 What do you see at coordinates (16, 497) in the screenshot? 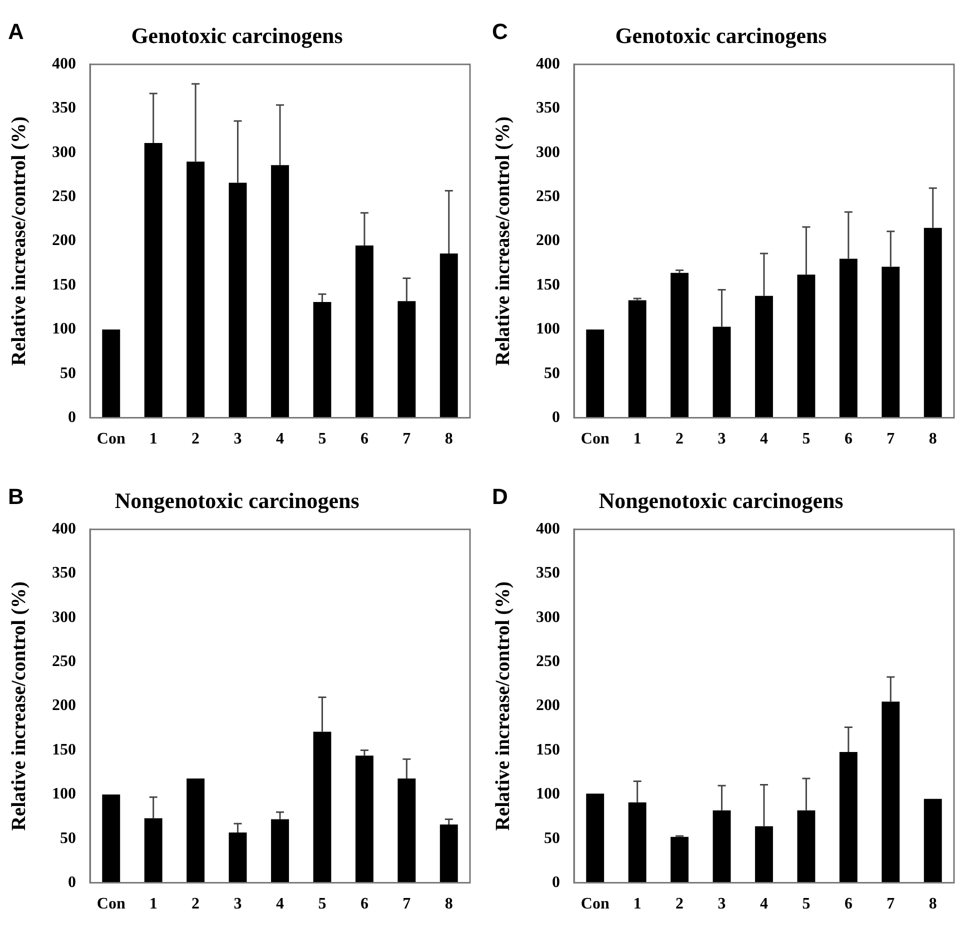
I see `text: B` at bounding box center [16, 497].